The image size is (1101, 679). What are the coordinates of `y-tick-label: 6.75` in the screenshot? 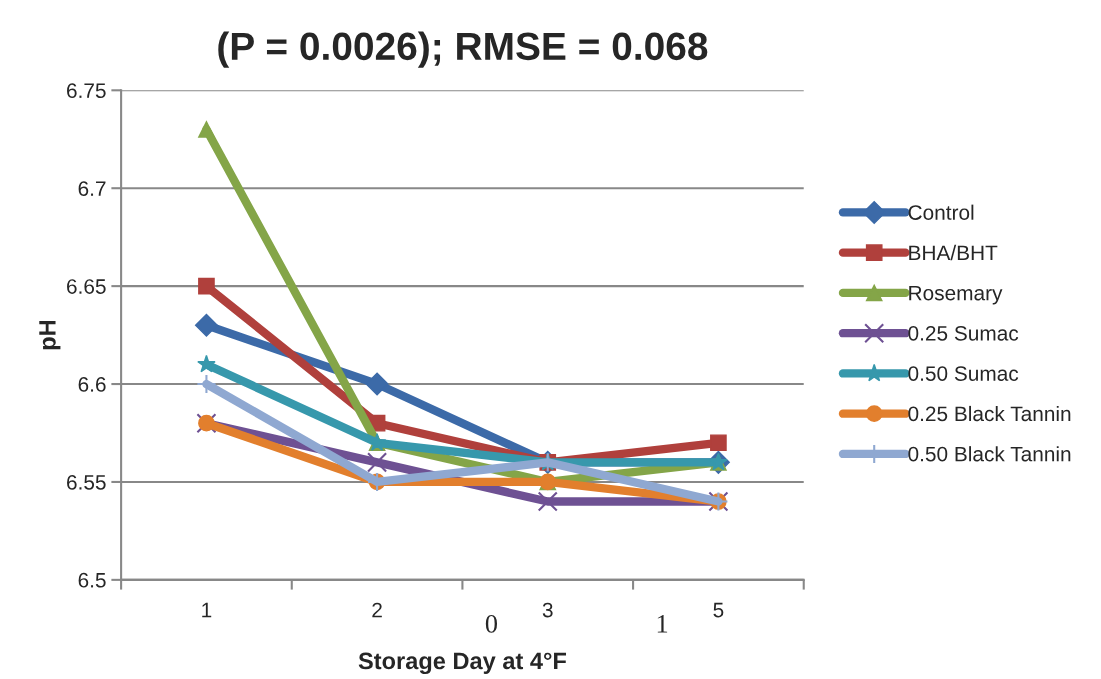 It's located at (86, 91).